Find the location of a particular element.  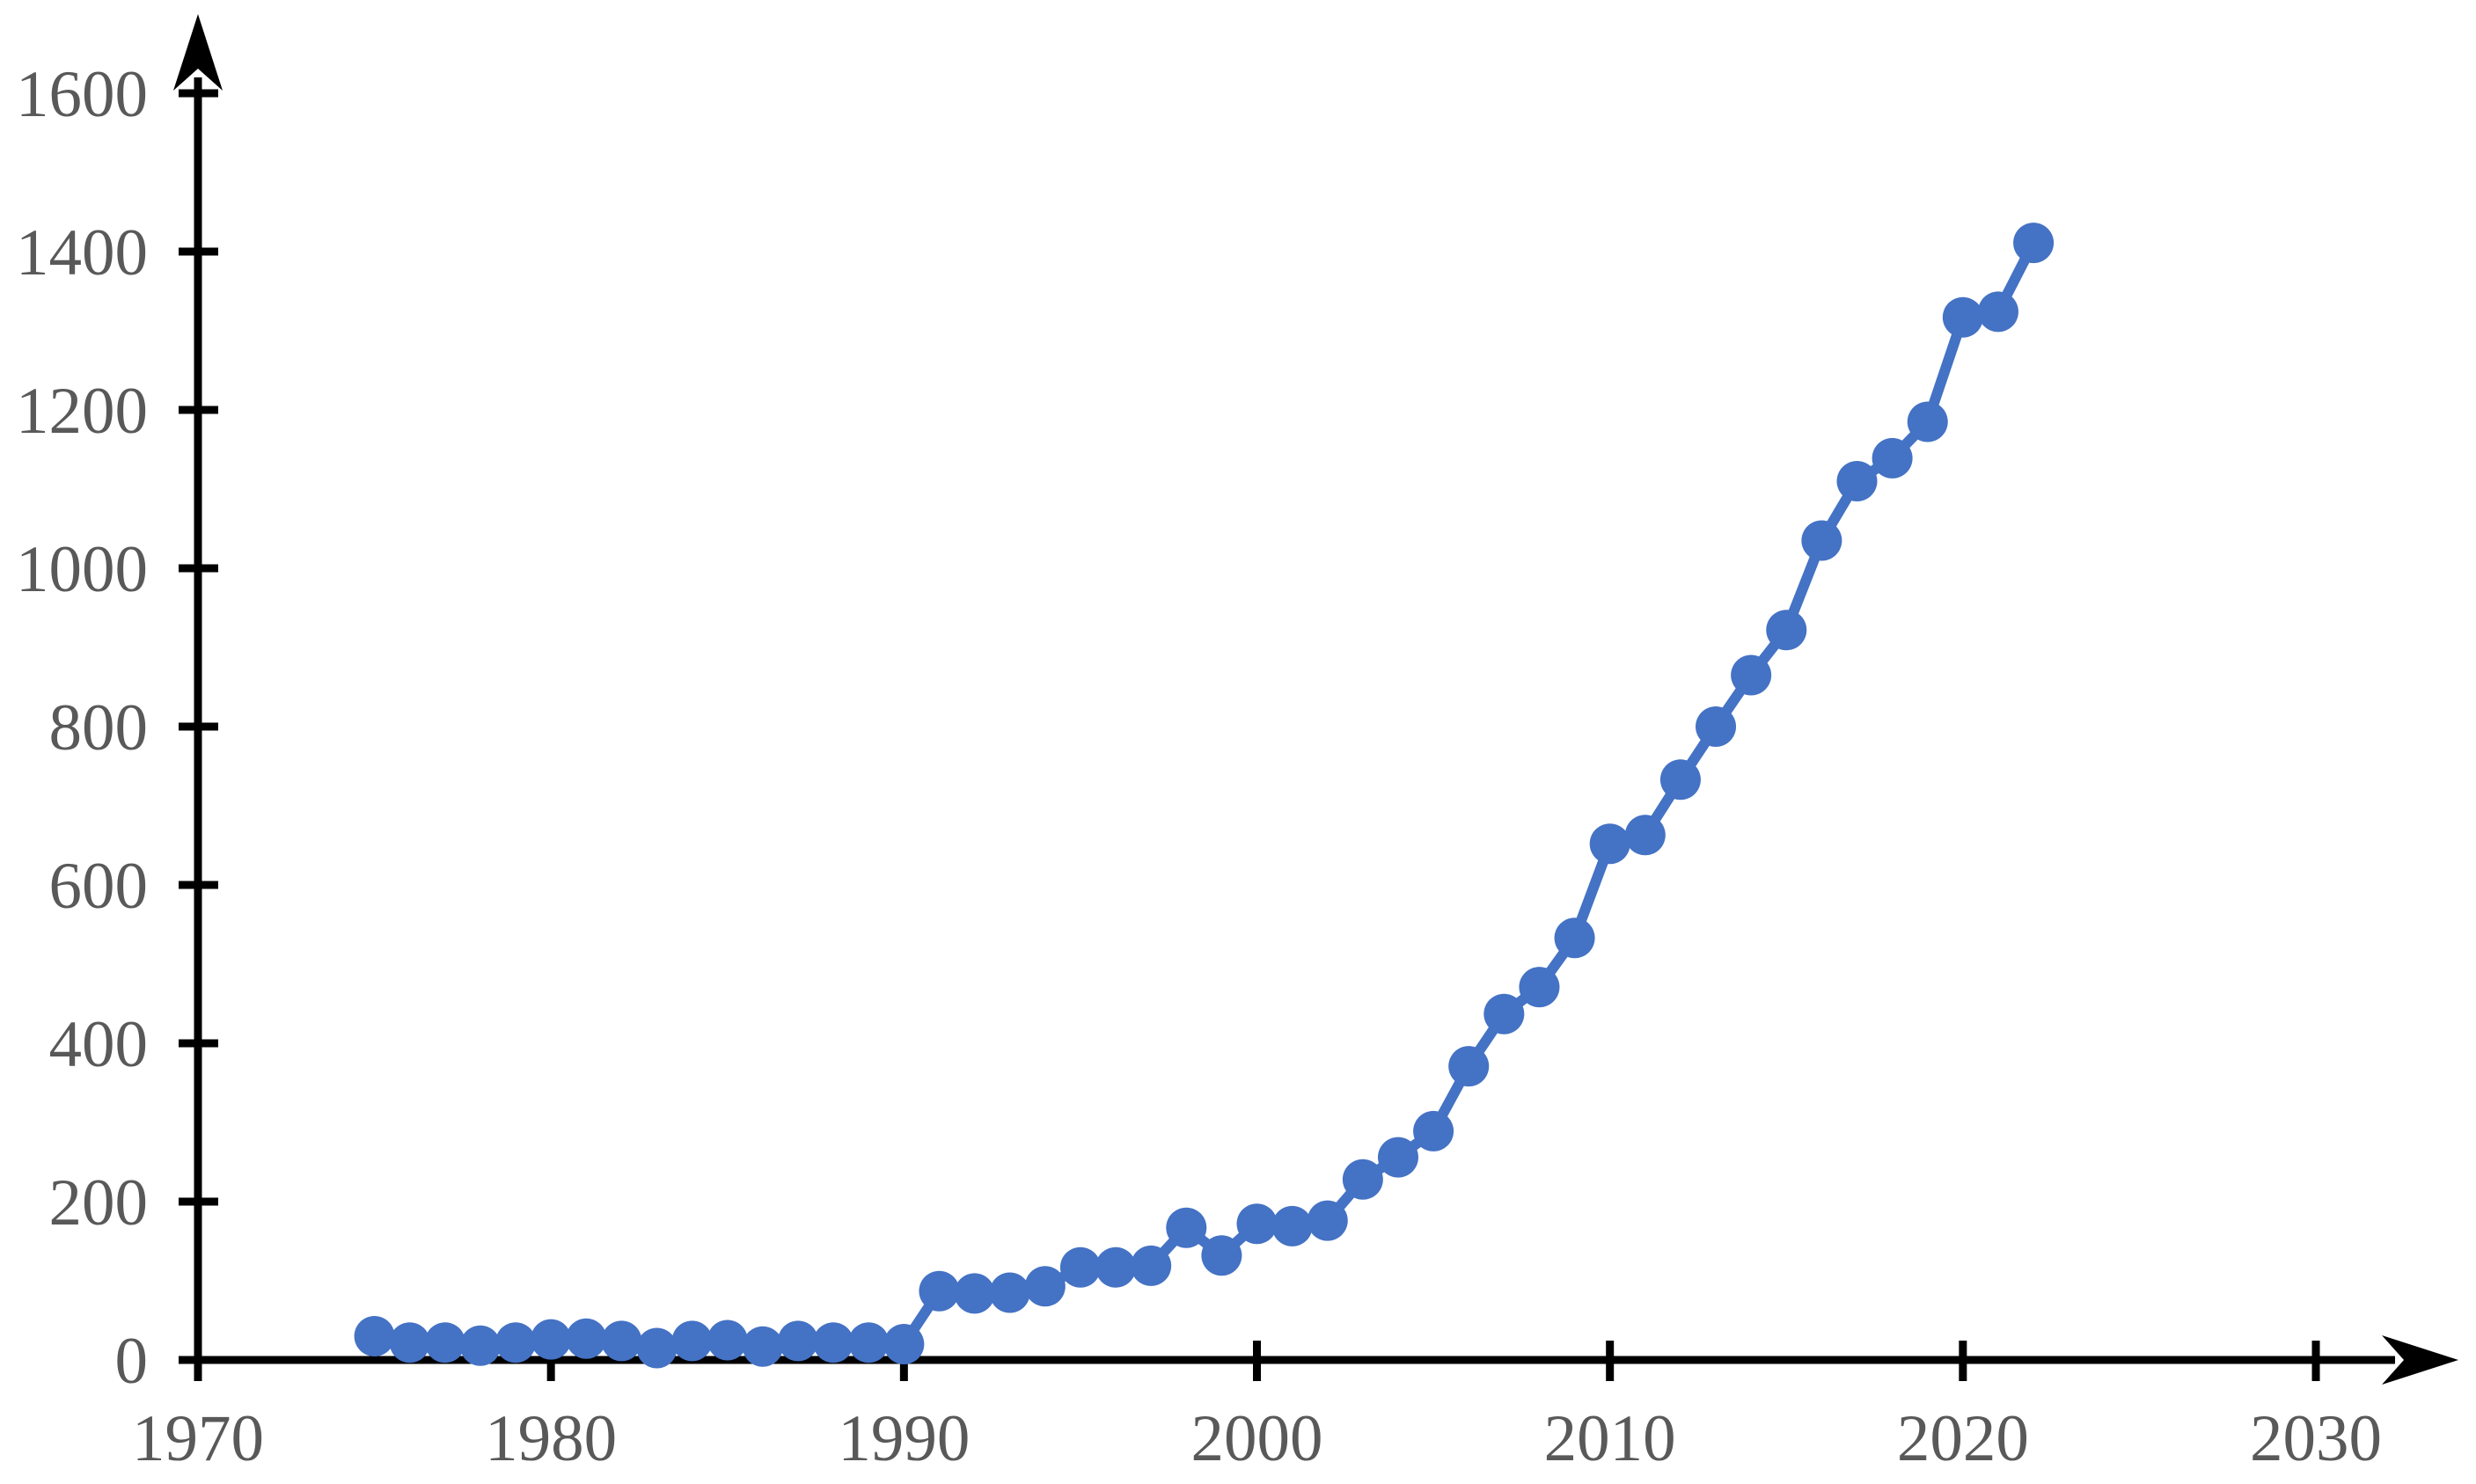

y-tick-label-400: 400 is located at coordinates (99, 1044).